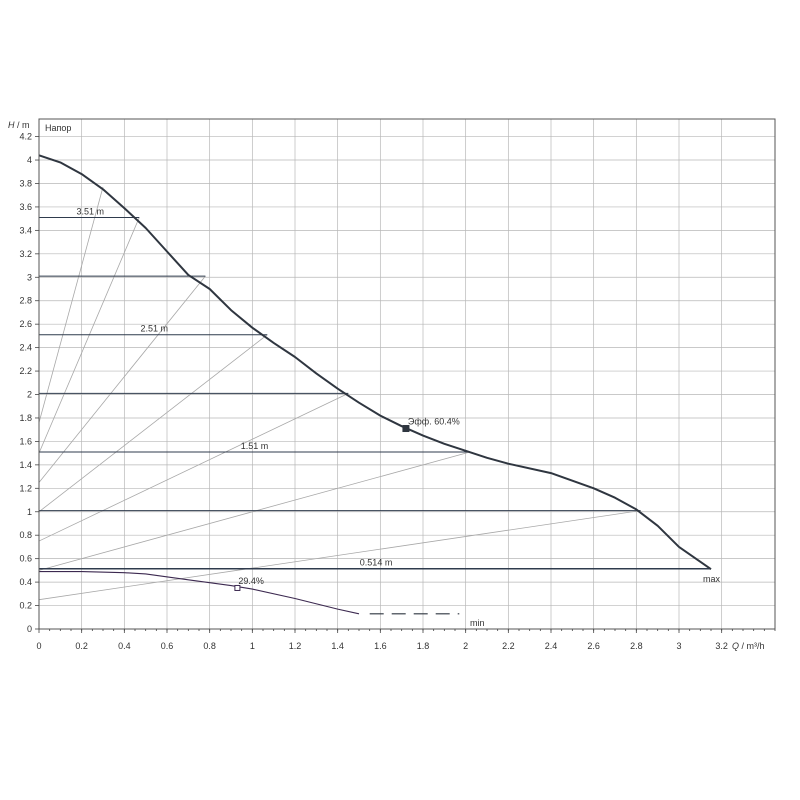  I want to click on x-tick-label: 2.2, so click(508, 646).